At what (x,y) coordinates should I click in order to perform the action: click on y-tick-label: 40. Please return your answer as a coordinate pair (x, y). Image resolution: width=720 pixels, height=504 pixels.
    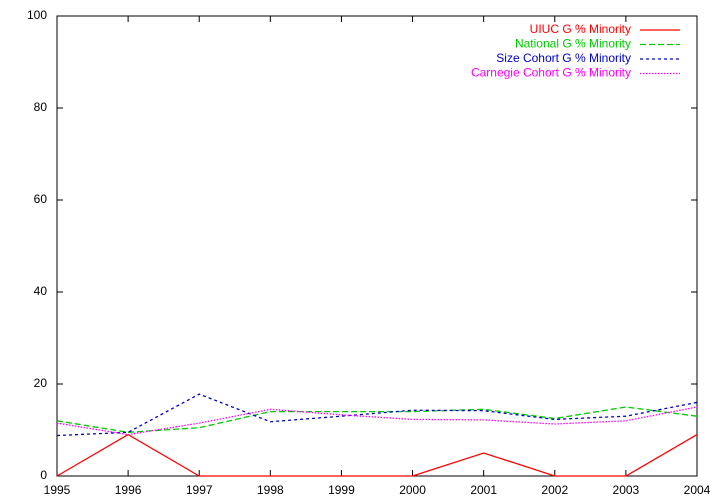
    Looking at the image, I should click on (41, 291).